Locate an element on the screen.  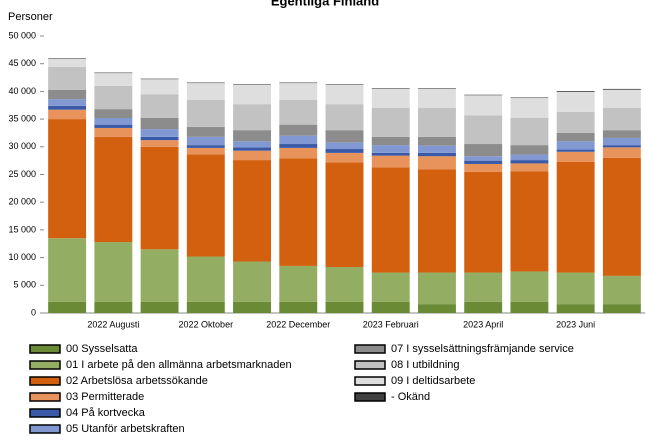
legend-label: 08 I utbildning is located at coordinates (425, 365).